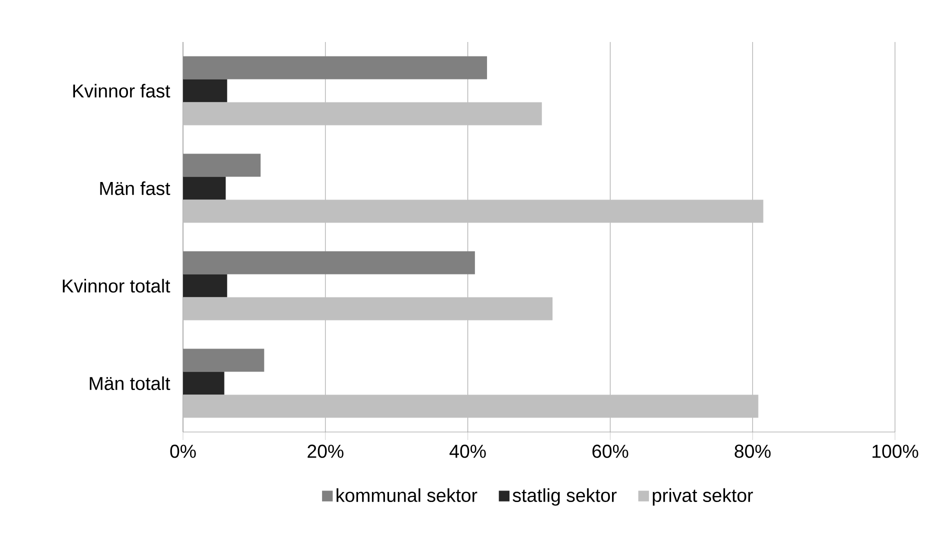  Describe the element at coordinates (326, 451) in the screenshot. I see `x-tick-label: 20%` at that location.